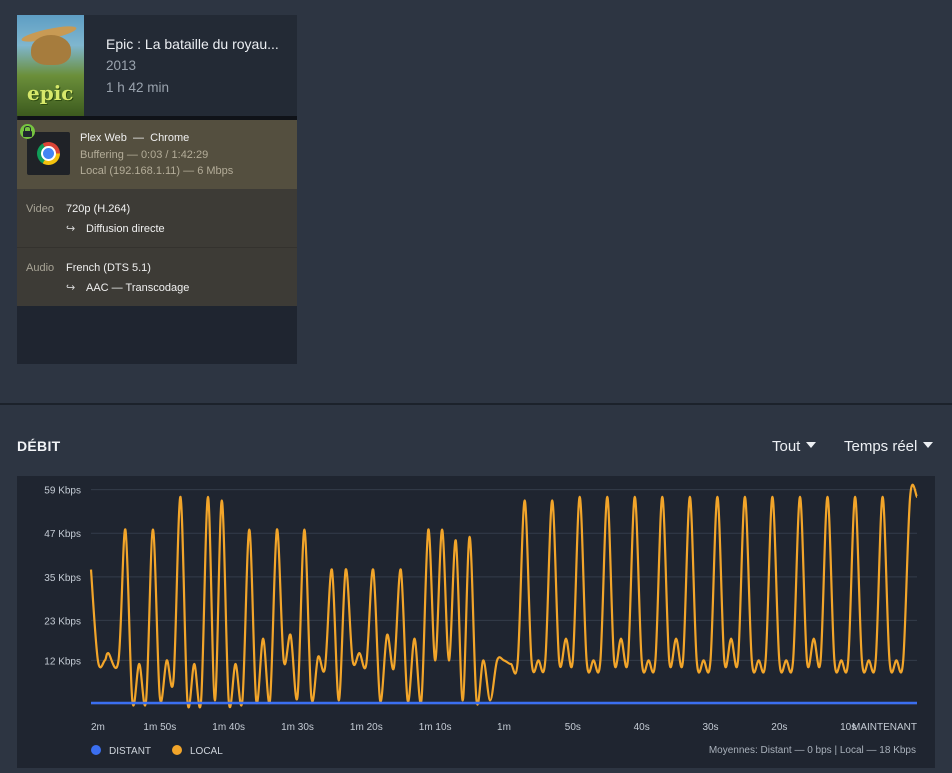  What do you see at coordinates (206, 751) in the screenshot?
I see `legend-local-label: LOCAL` at bounding box center [206, 751].